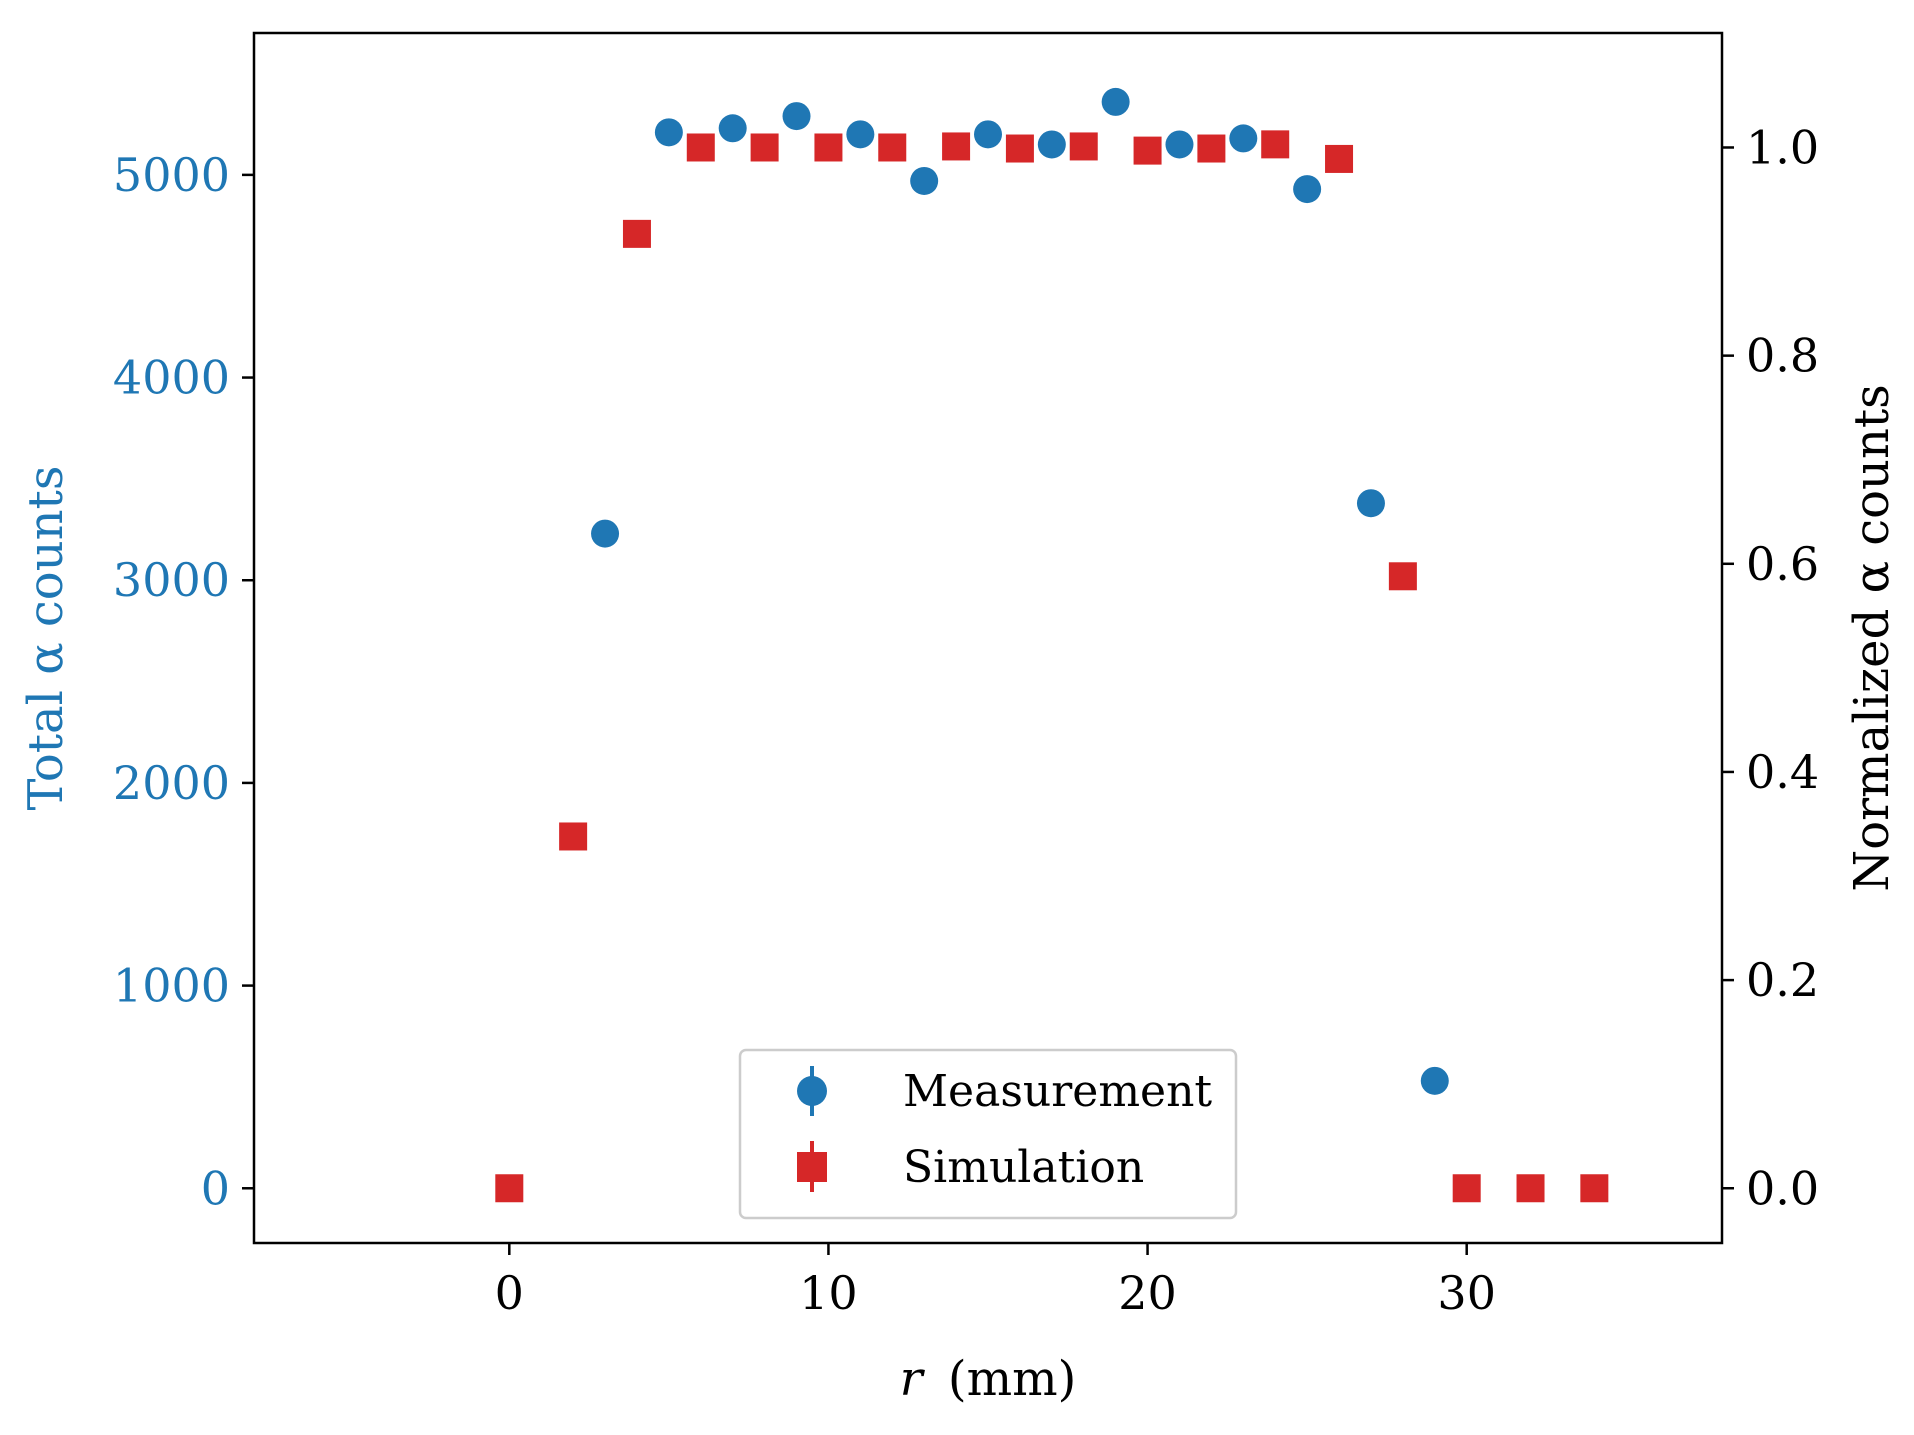  Describe the element at coordinates (46, 638) in the screenshot. I see `left-y-axis-label: Total α counts` at that location.